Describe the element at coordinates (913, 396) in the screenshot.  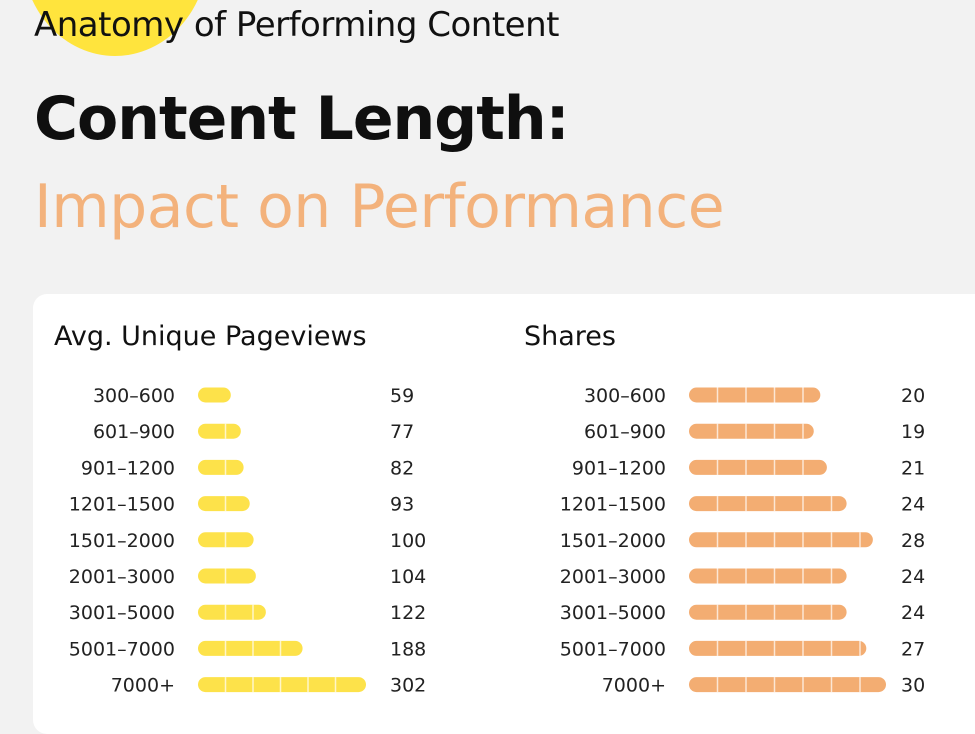
I see `shares-value-label: 20` at that location.